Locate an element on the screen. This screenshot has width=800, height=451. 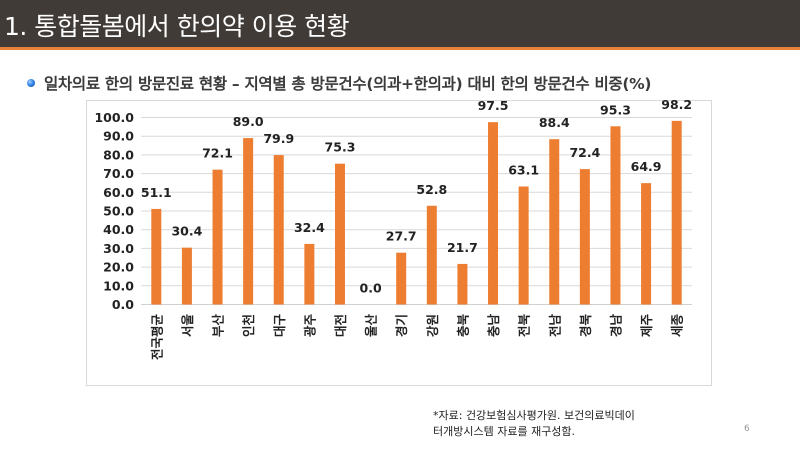
y-tick-label: 70.0 is located at coordinates (118, 173).